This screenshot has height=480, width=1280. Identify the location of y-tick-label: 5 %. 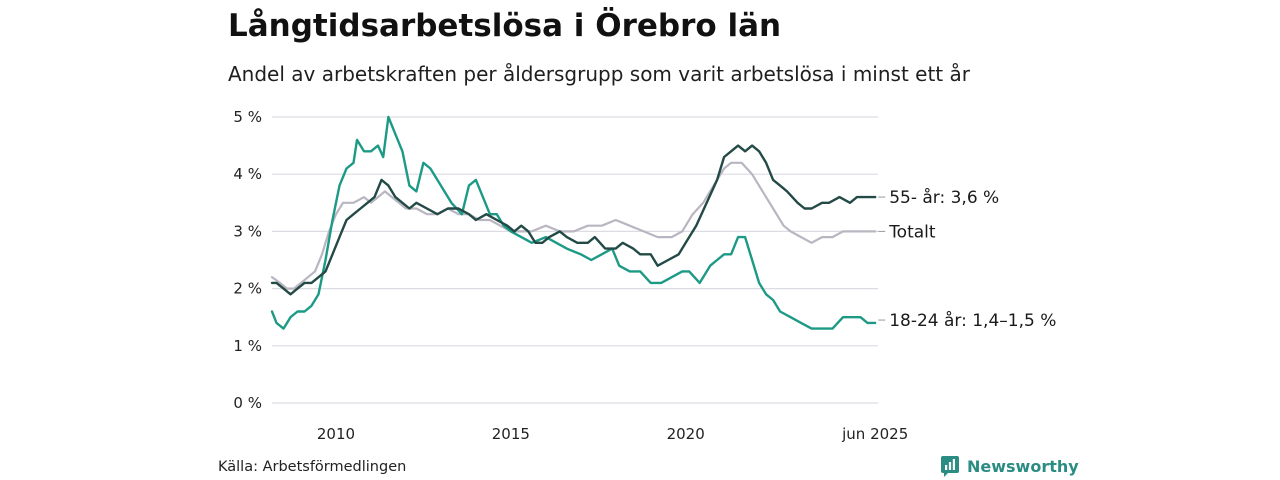
(247, 117).